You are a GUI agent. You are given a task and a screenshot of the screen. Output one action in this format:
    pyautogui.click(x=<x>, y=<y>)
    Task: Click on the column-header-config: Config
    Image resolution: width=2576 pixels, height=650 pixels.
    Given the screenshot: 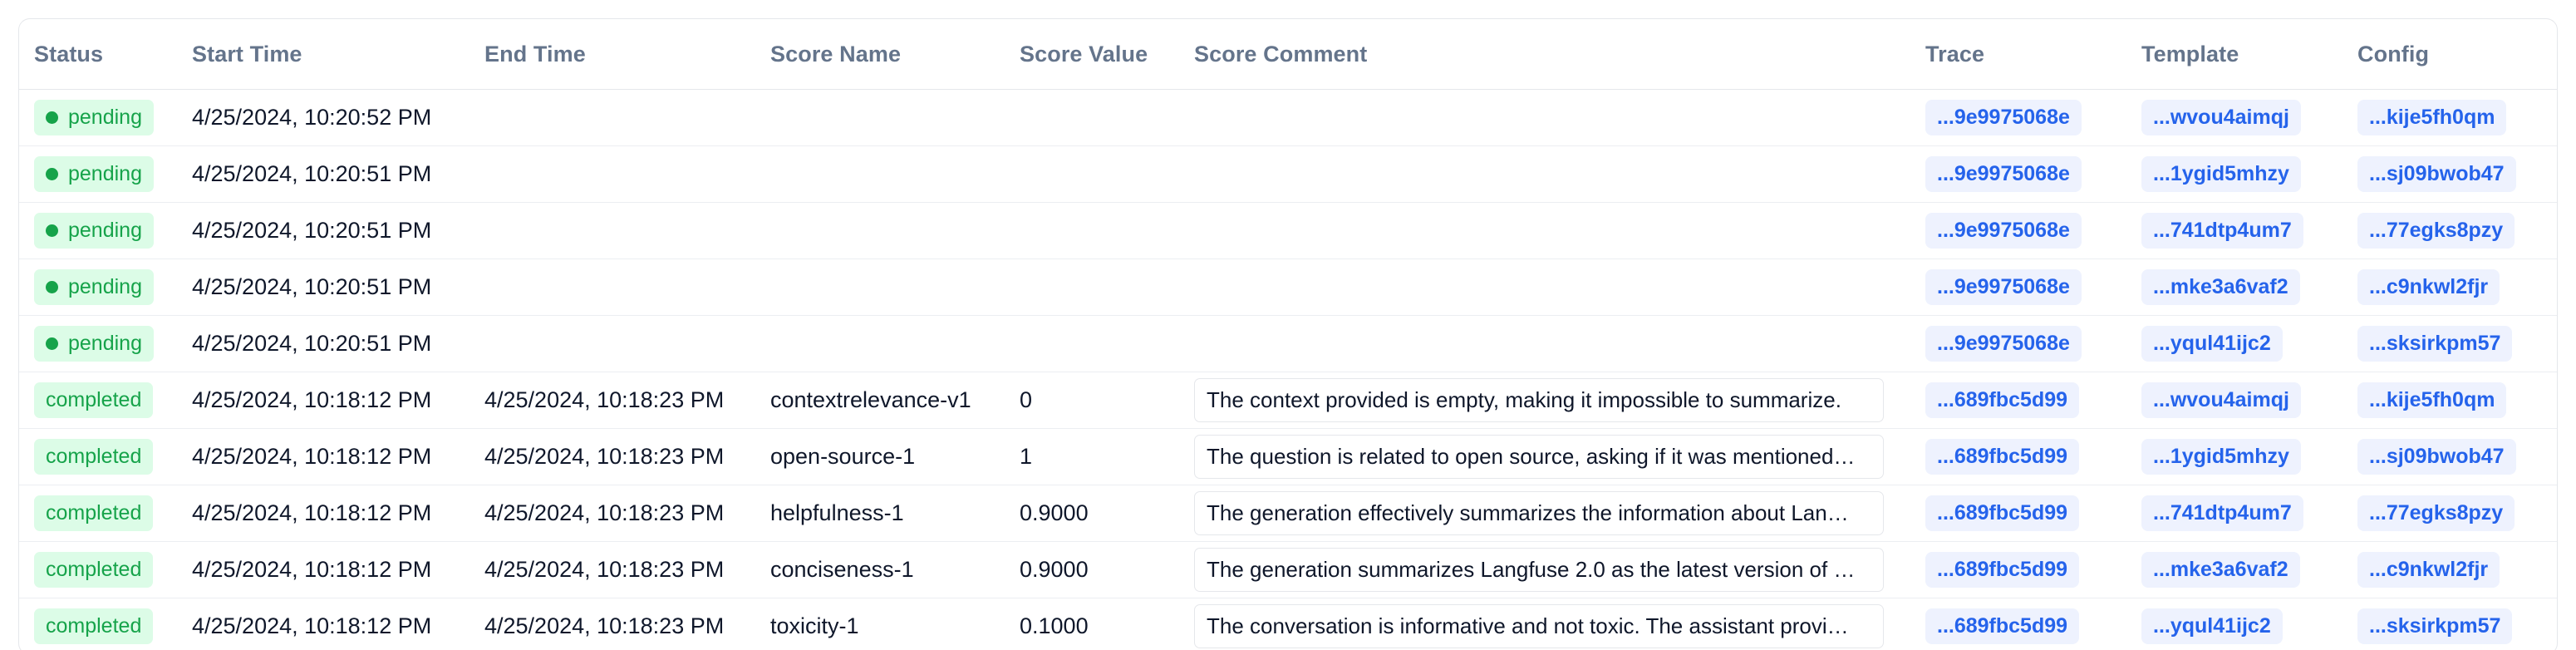 What is the action you would take?
    pyautogui.click(x=2452, y=54)
    